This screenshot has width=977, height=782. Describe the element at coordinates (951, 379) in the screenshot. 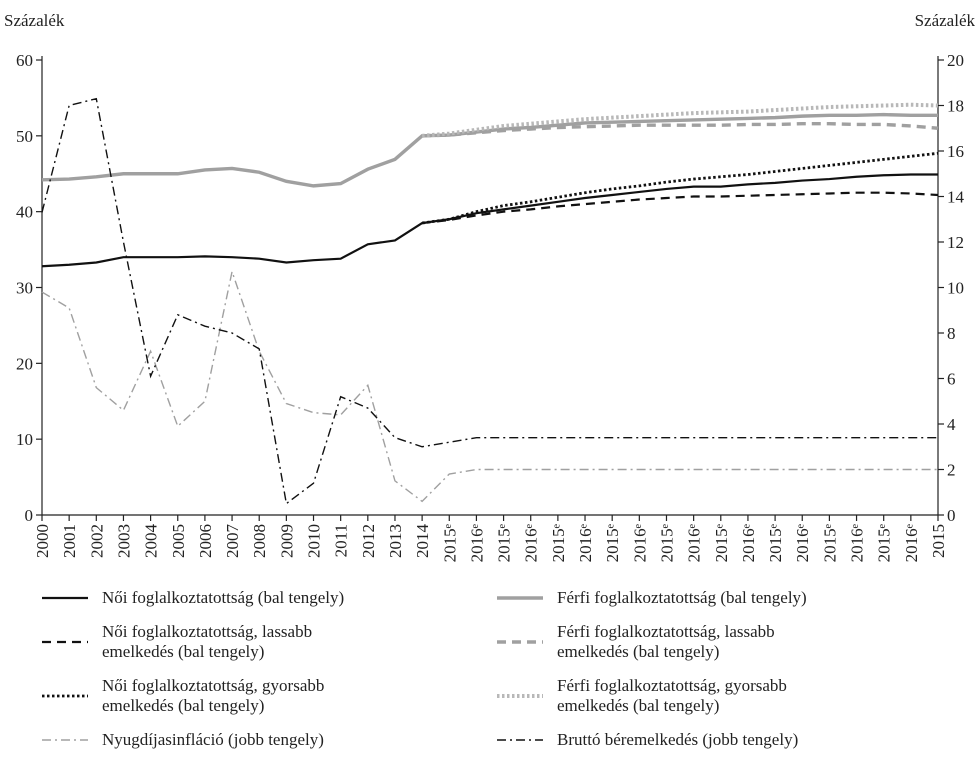

I see `y2-tick-label: 6` at that location.